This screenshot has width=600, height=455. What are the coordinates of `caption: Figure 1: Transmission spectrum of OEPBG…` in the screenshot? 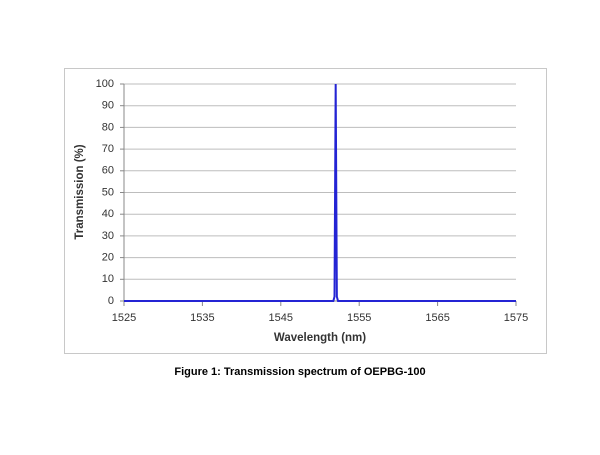 It's located at (299, 372).